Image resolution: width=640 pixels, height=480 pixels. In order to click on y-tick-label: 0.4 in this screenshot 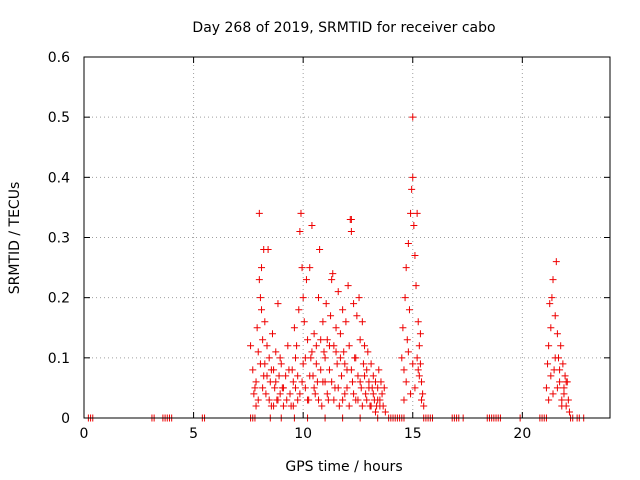, I will do `click(59, 178)`.